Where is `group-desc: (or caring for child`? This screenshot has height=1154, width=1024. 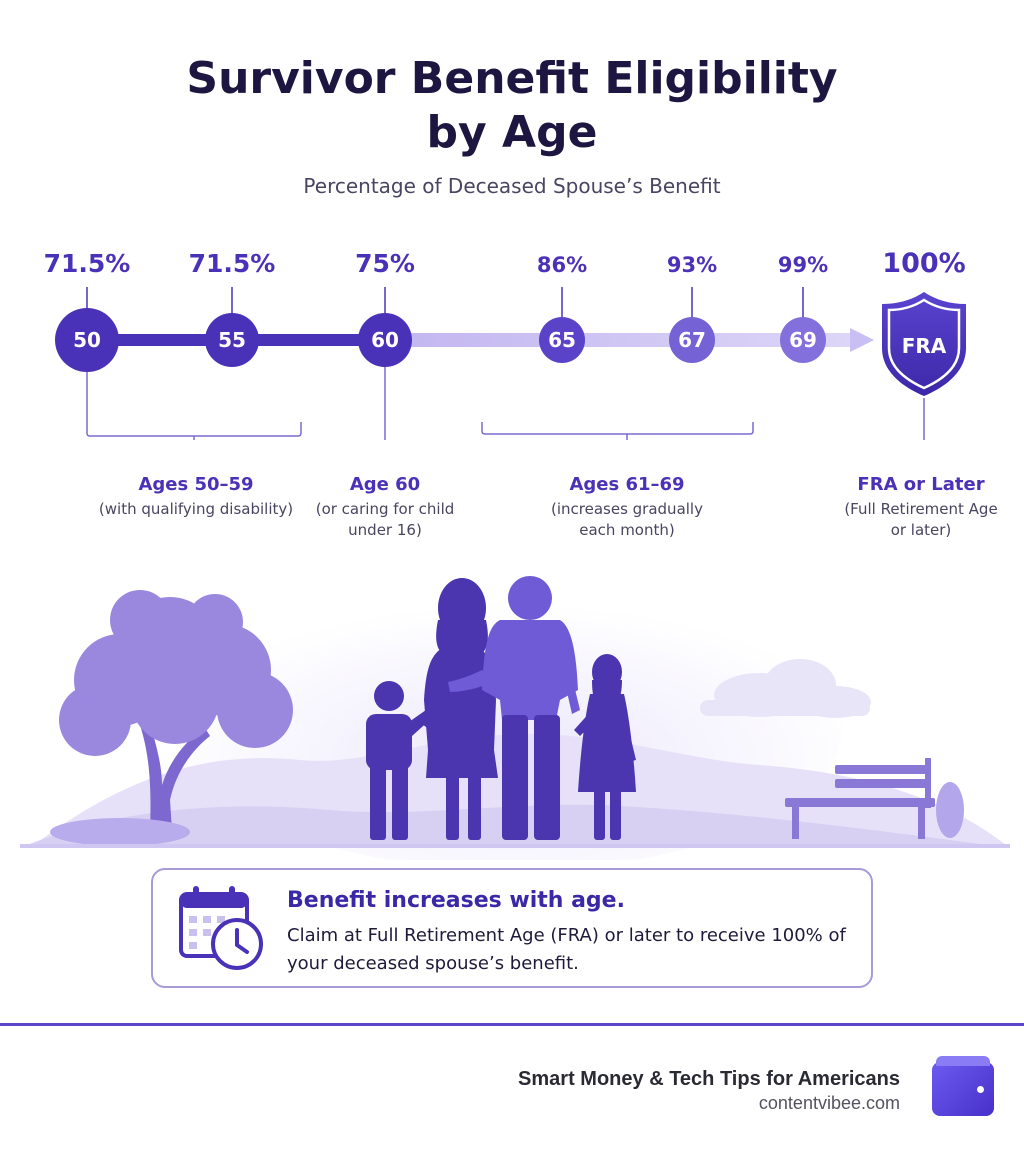 group-desc: (or caring for child is located at coordinates (385, 509).